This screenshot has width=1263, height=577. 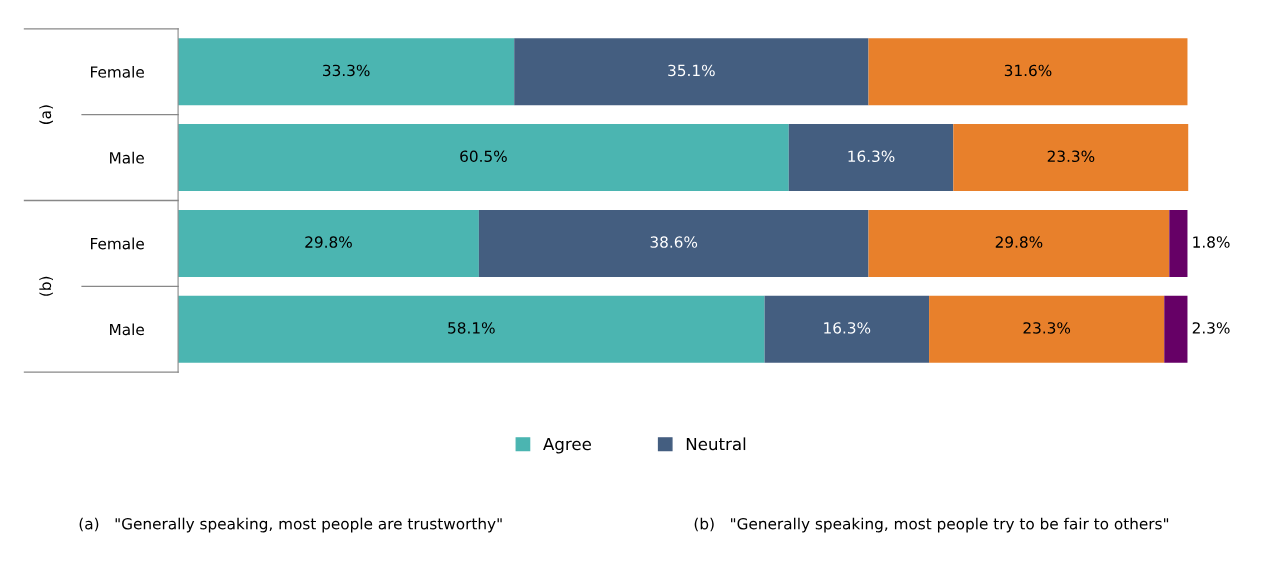 I want to click on data-label: 1.8%, so click(x=1211, y=242).